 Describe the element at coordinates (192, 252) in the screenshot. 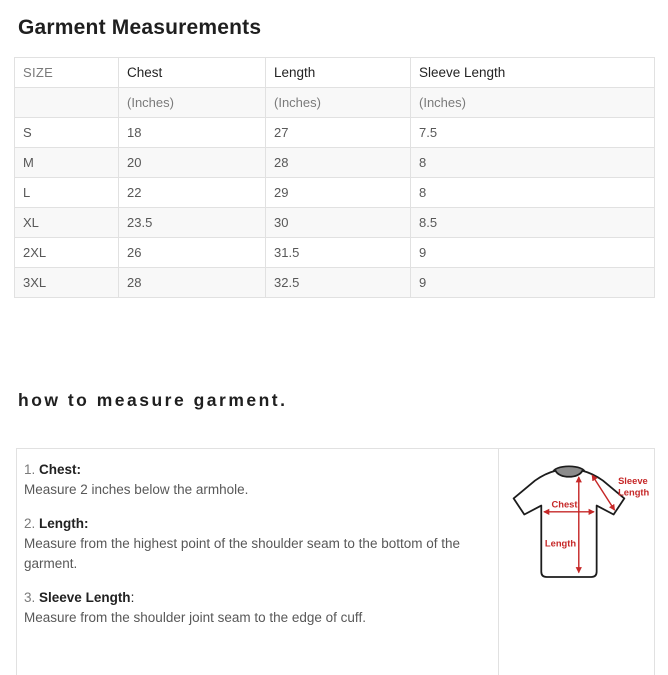

I see `cell-chest: 26` at that location.